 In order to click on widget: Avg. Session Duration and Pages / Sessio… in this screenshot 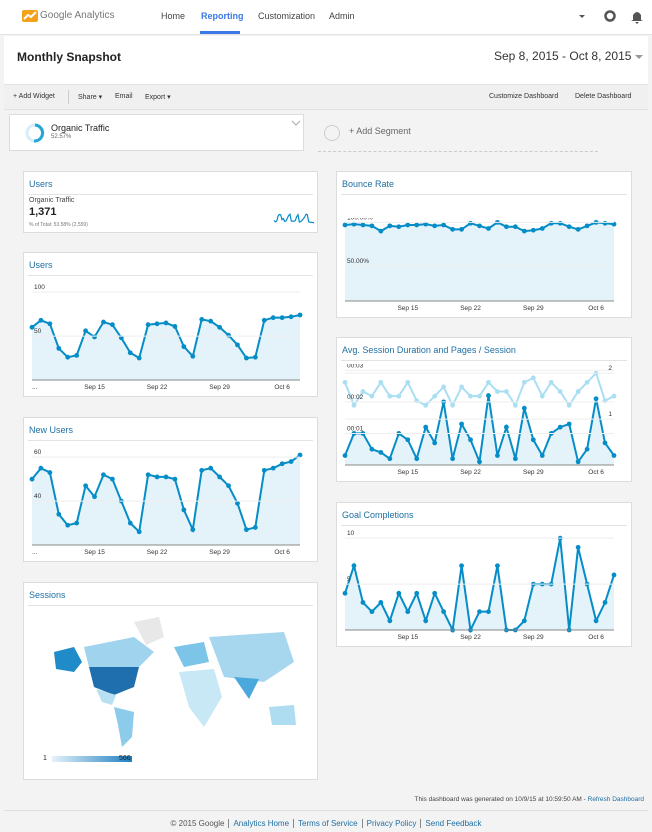, I will do `click(484, 409)`.